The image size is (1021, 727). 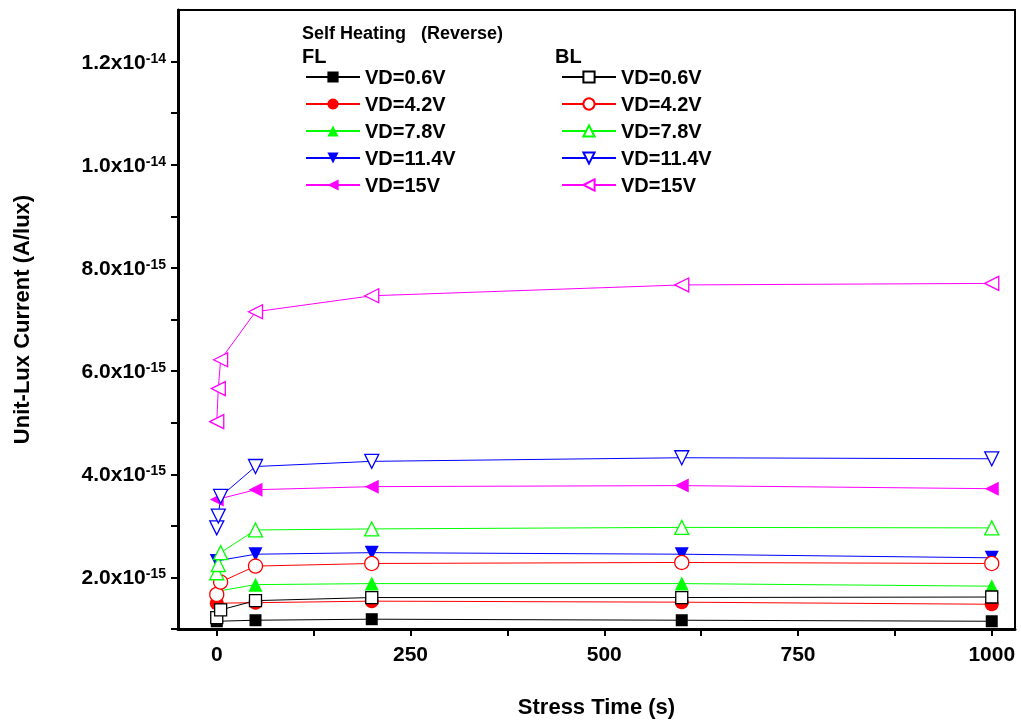 I want to click on x-tick-label: 250, so click(x=410, y=653).